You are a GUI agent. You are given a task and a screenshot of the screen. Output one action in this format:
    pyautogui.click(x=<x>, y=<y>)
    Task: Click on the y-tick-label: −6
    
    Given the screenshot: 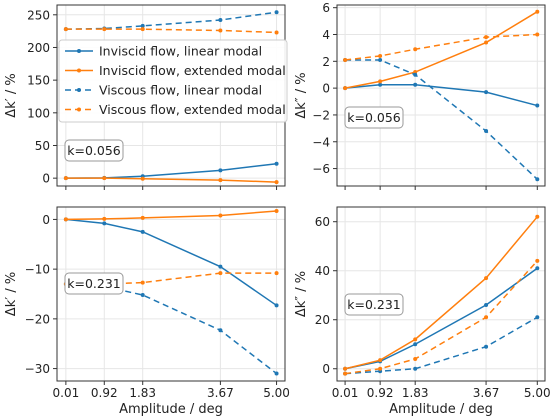 What is the action you would take?
    pyautogui.click(x=321, y=169)
    